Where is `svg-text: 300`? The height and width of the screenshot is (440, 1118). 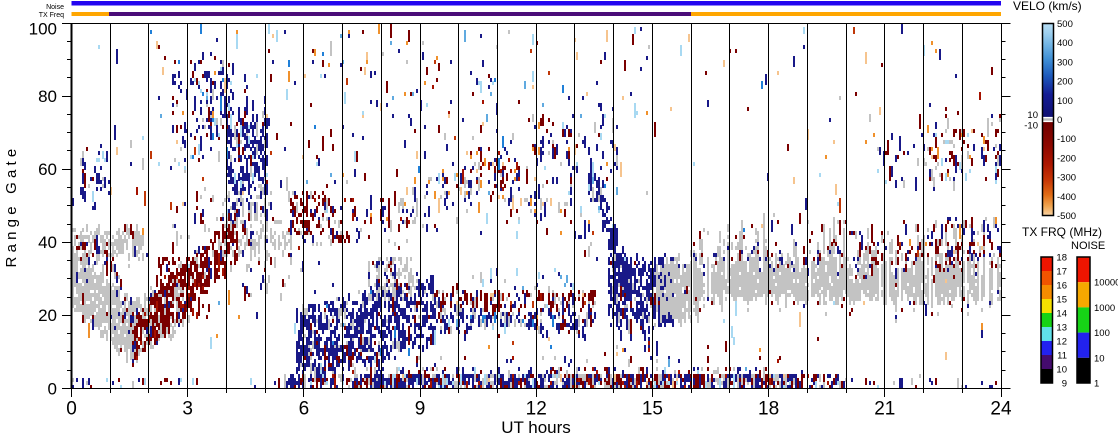 svg-text: 300 is located at coordinates (1065, 62).